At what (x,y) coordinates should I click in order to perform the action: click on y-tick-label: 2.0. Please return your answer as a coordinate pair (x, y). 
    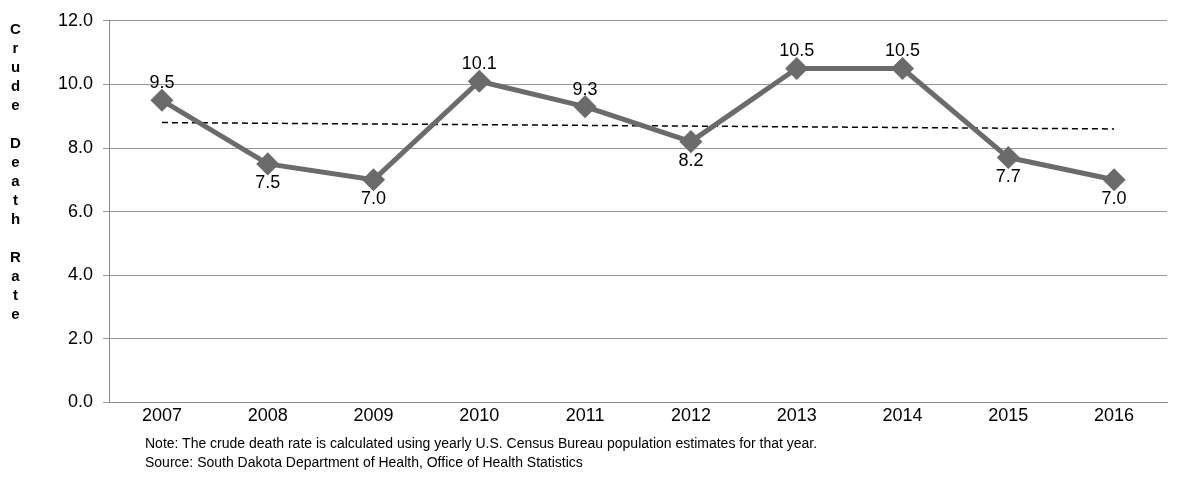
    Looking at the image, I should click on (81, 337).